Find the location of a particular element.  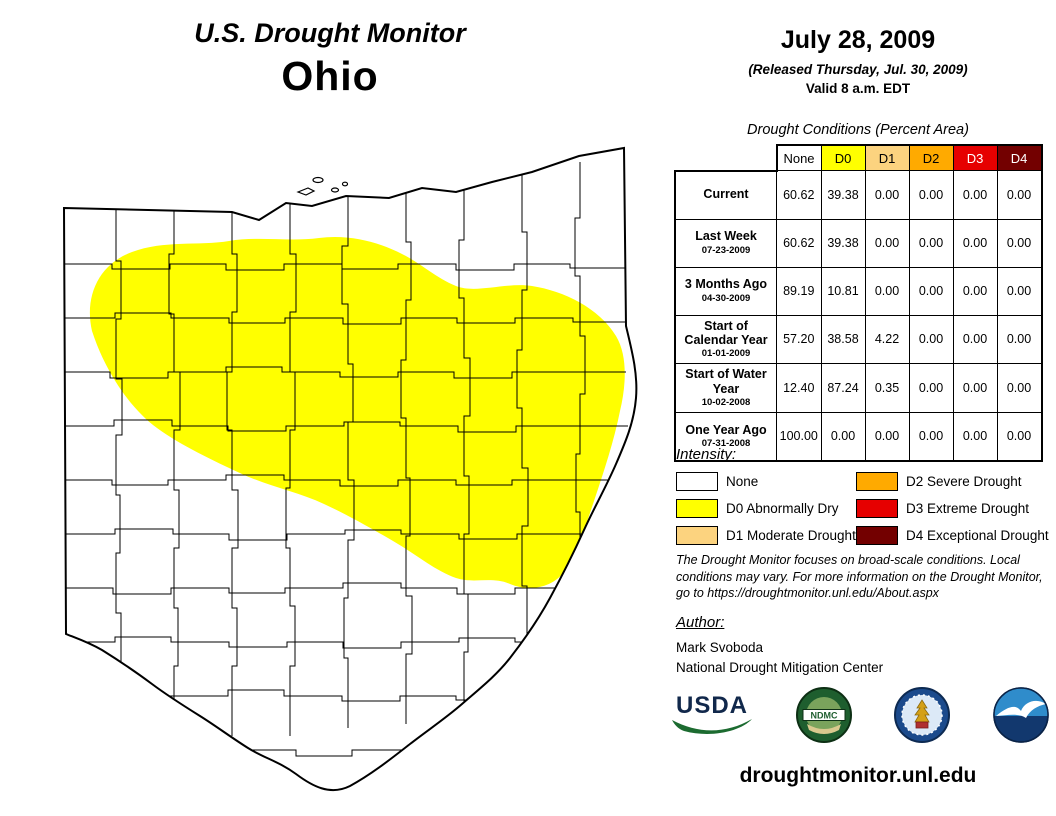

table-cell: 87.24 is located at coordinates (843, 388).